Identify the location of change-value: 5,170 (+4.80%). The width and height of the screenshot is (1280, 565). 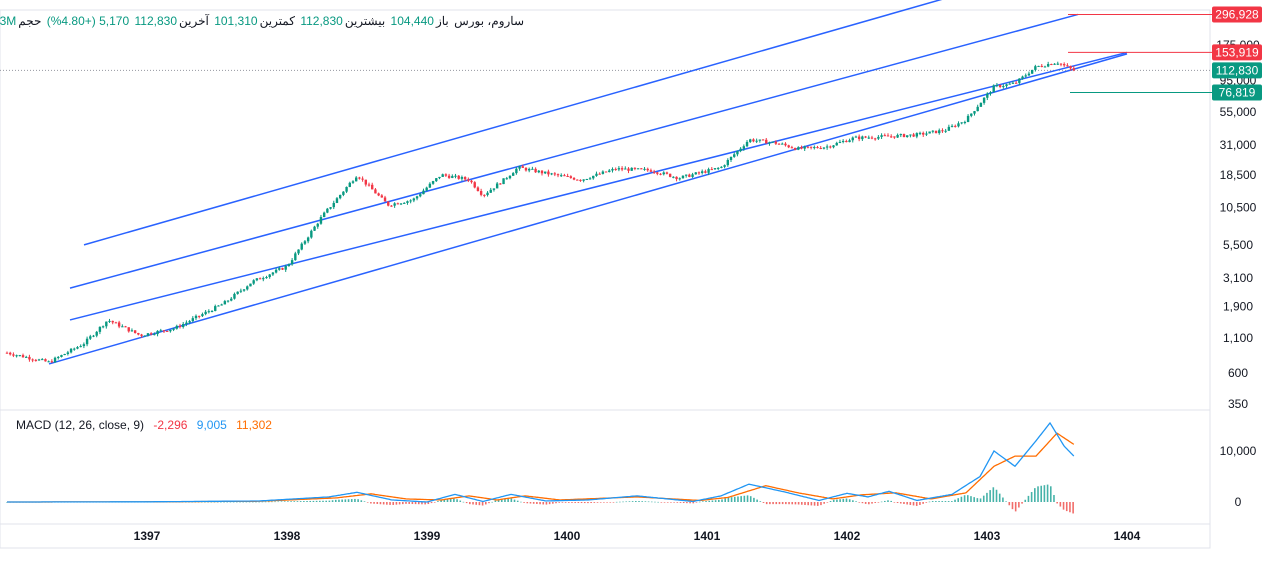
(88, 21).